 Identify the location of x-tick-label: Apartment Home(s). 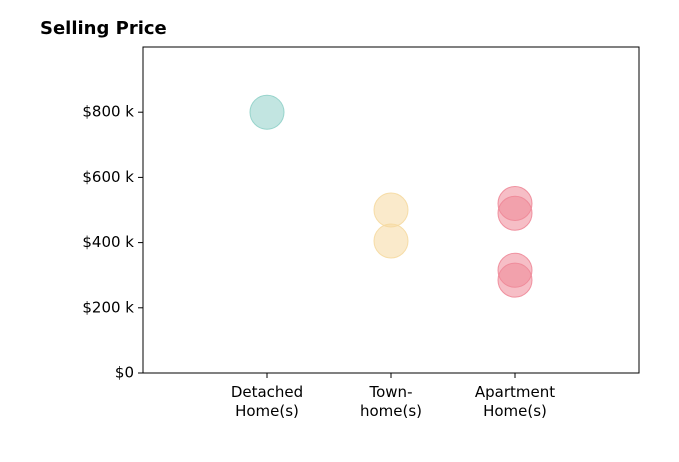
(515, 401).